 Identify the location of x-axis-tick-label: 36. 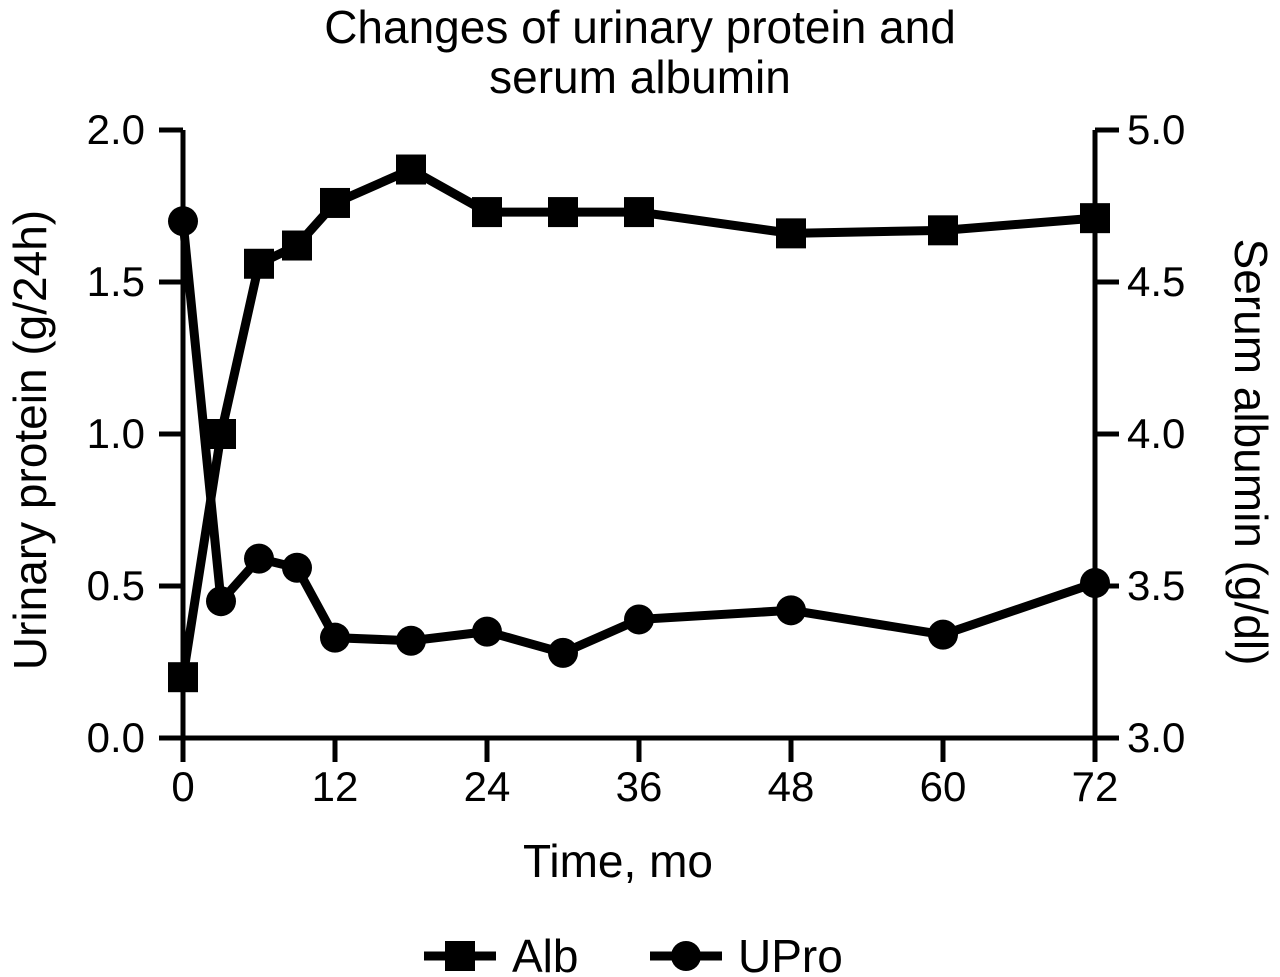
(639, 786).